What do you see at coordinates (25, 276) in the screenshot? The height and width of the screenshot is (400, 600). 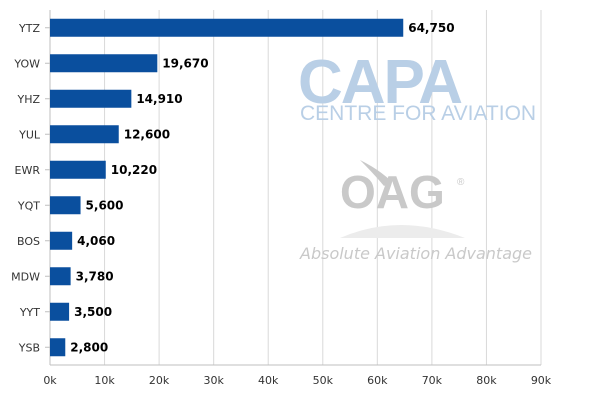 I see `y-category-label: MDW` at bounding box center [25, 276].